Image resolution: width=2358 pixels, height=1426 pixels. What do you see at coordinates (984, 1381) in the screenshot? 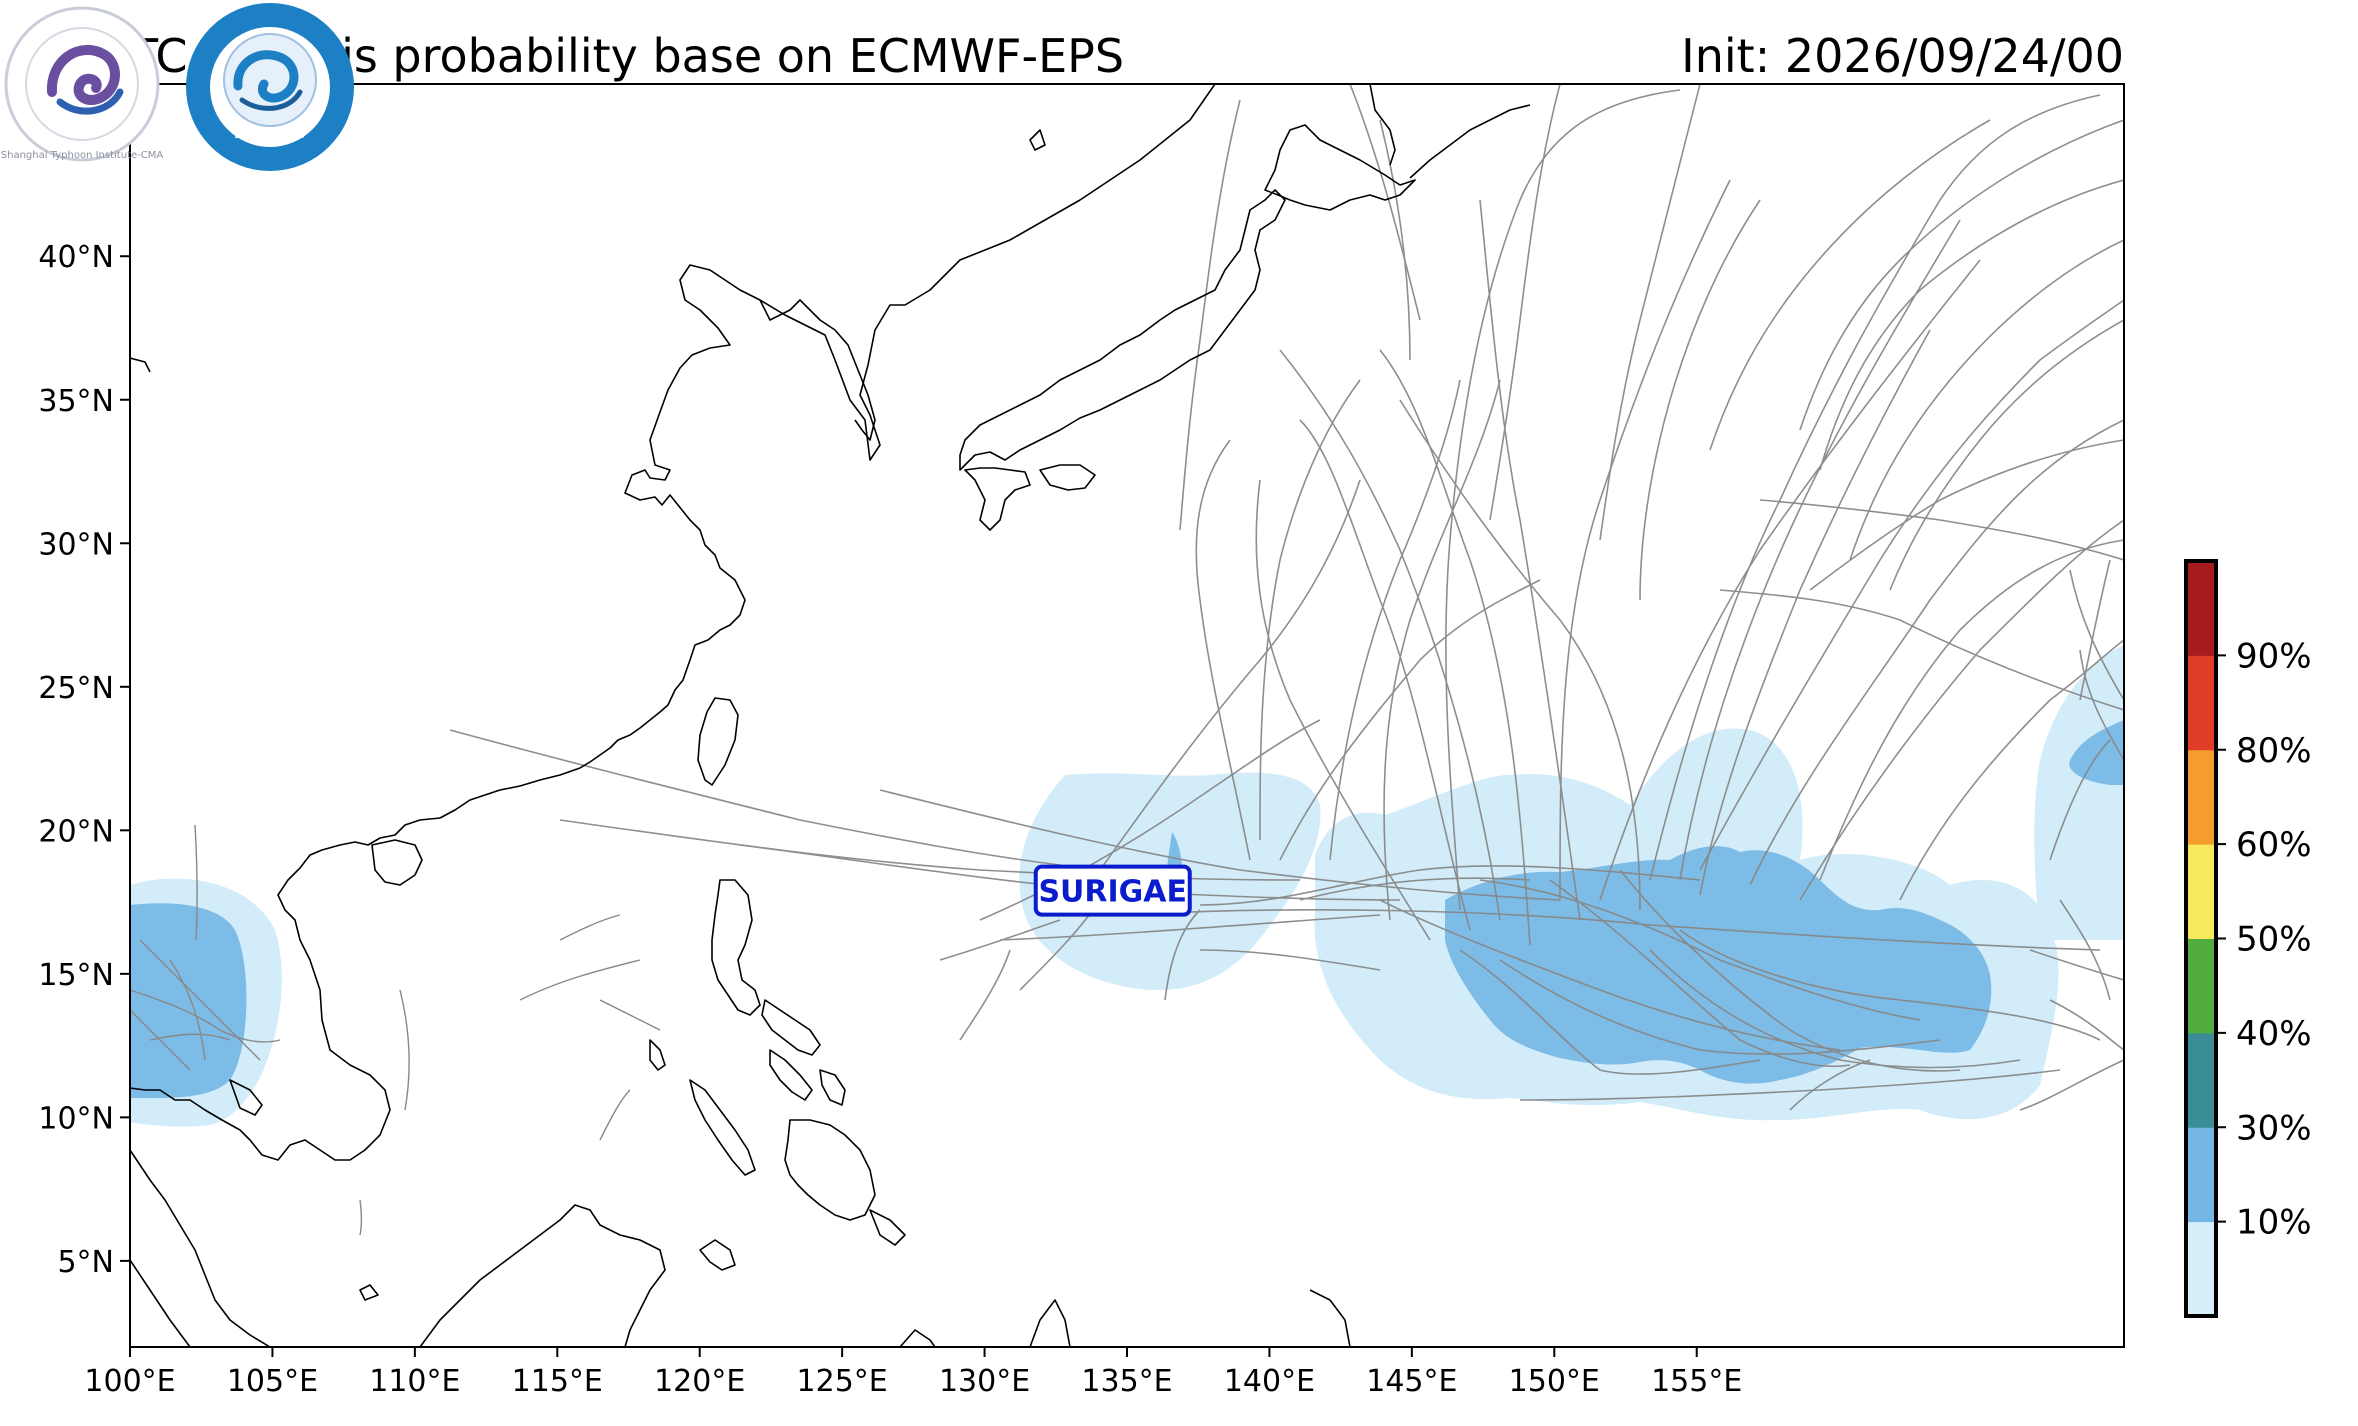
I see `lon-tick-label: 130°E` at bounding box center [984, 1381].